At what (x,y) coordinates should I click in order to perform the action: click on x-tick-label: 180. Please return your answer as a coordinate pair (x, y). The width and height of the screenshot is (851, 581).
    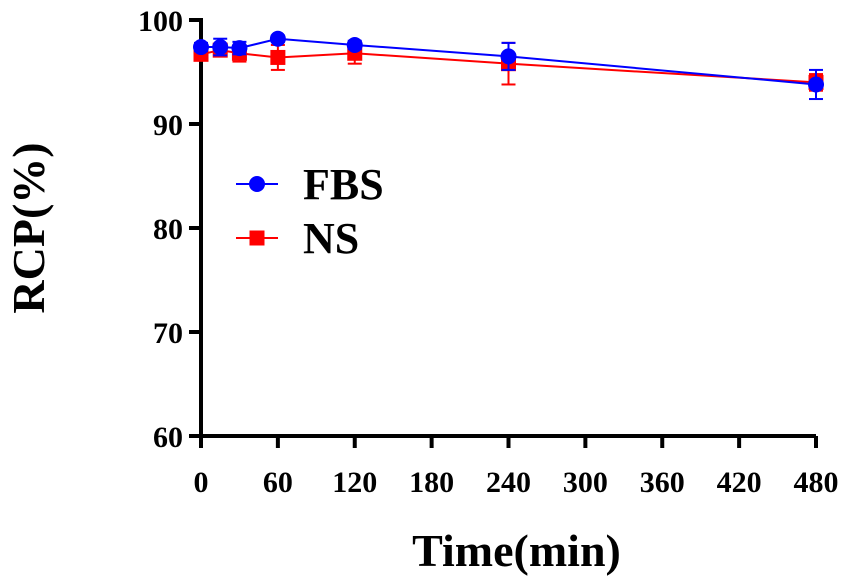
    Looking at the image, I should click on (431, 482).